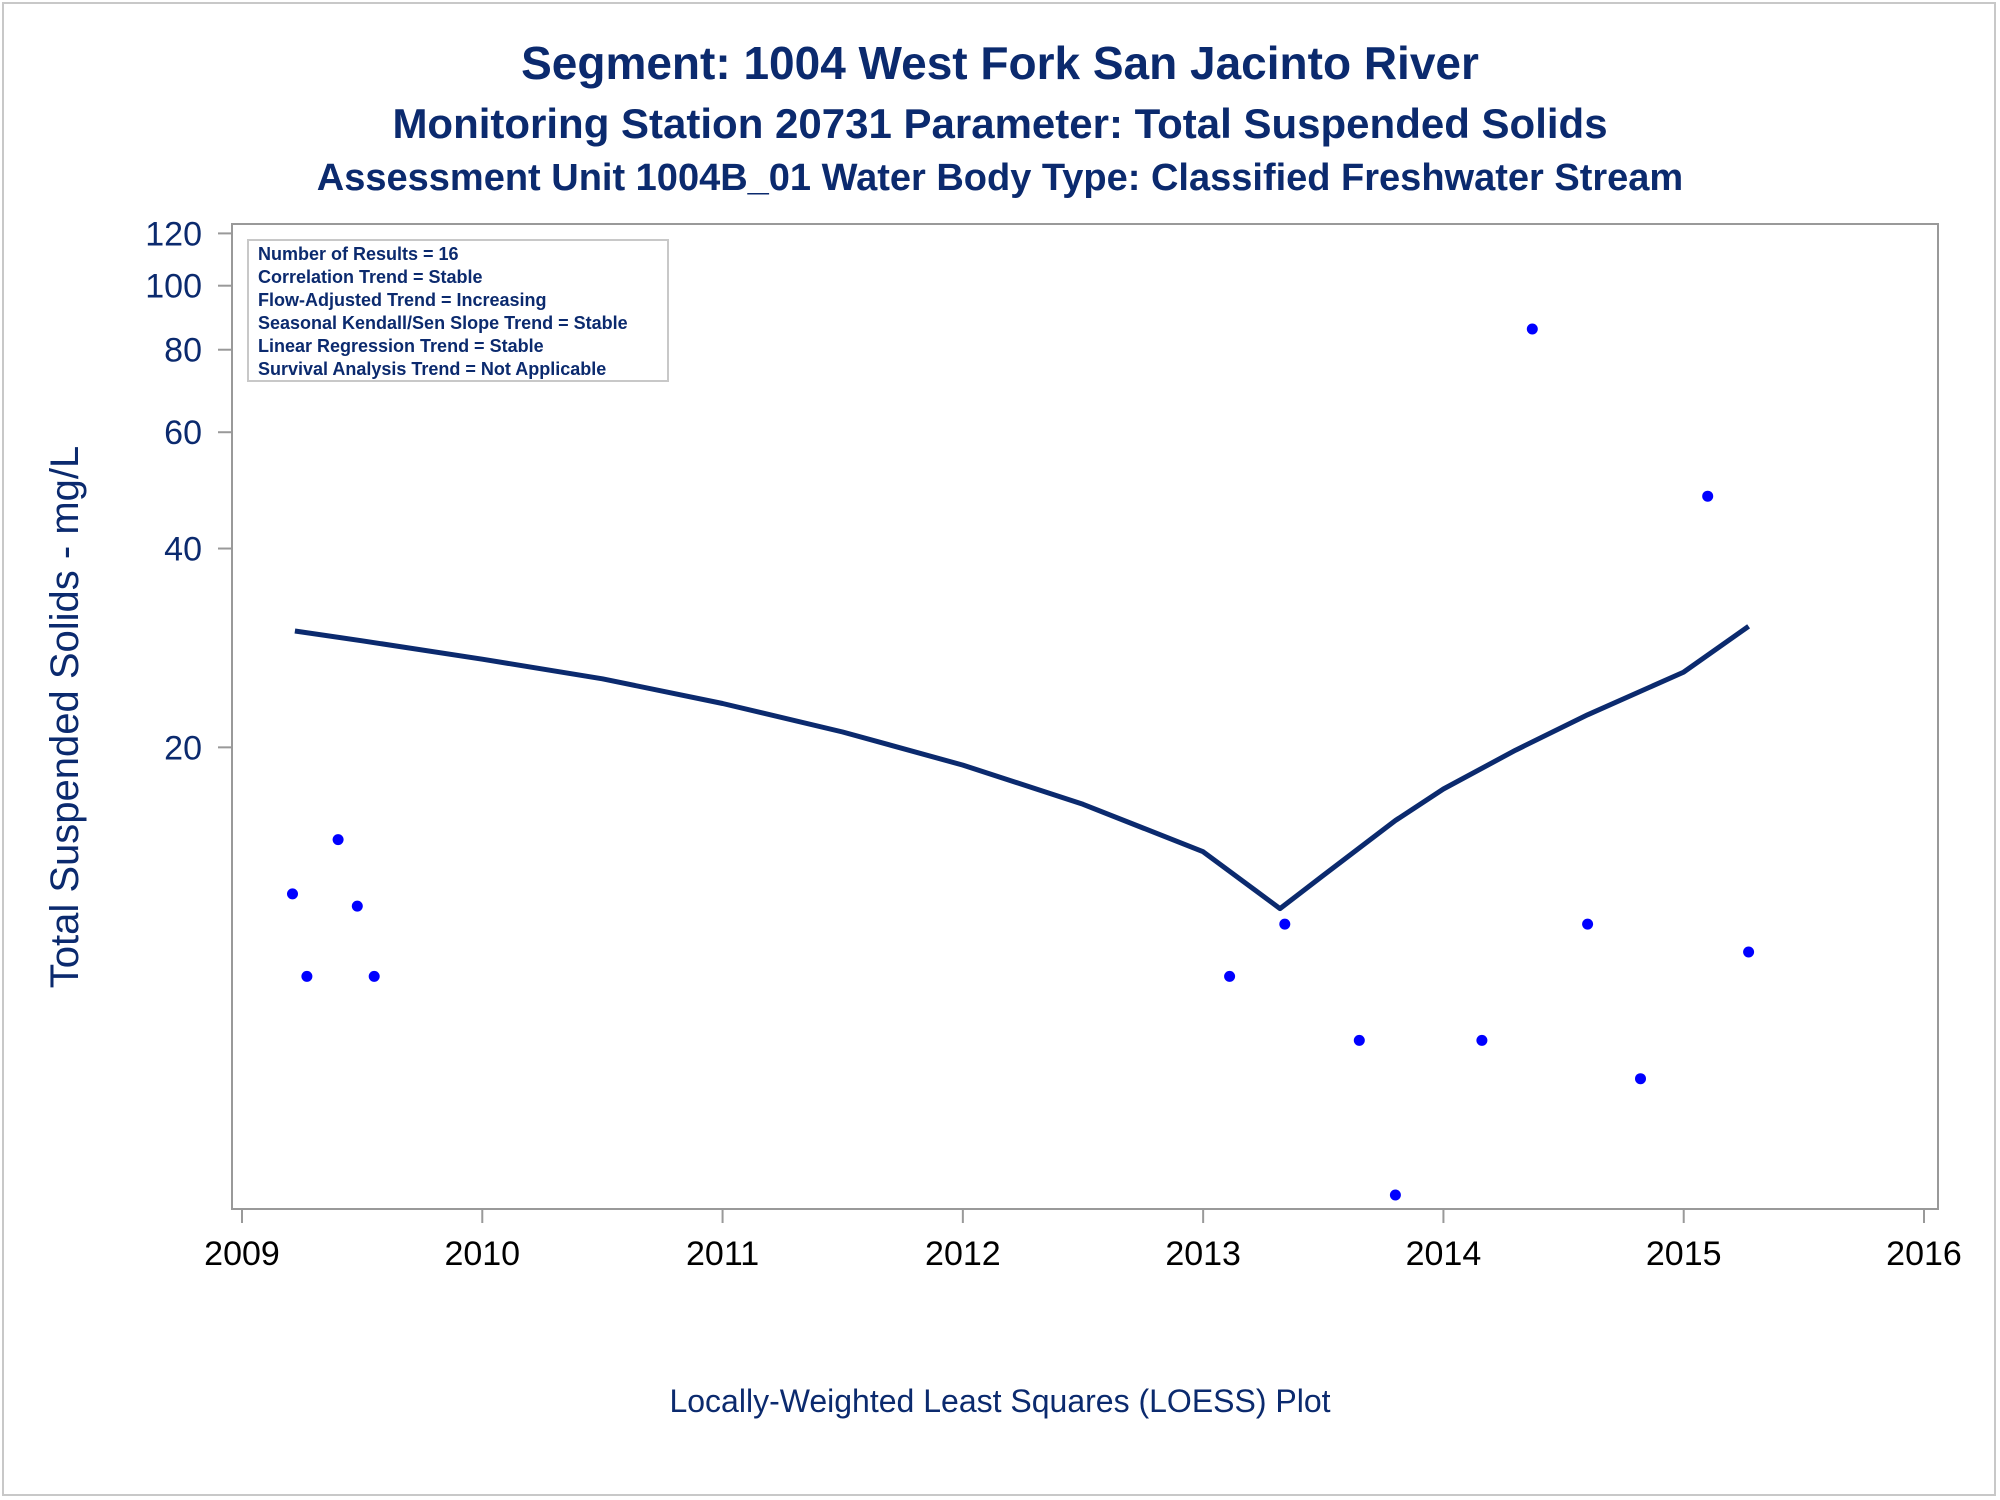 The image size is (2000, 1500). I want to click on y-tick-label-120: 120, so click(173, 234).